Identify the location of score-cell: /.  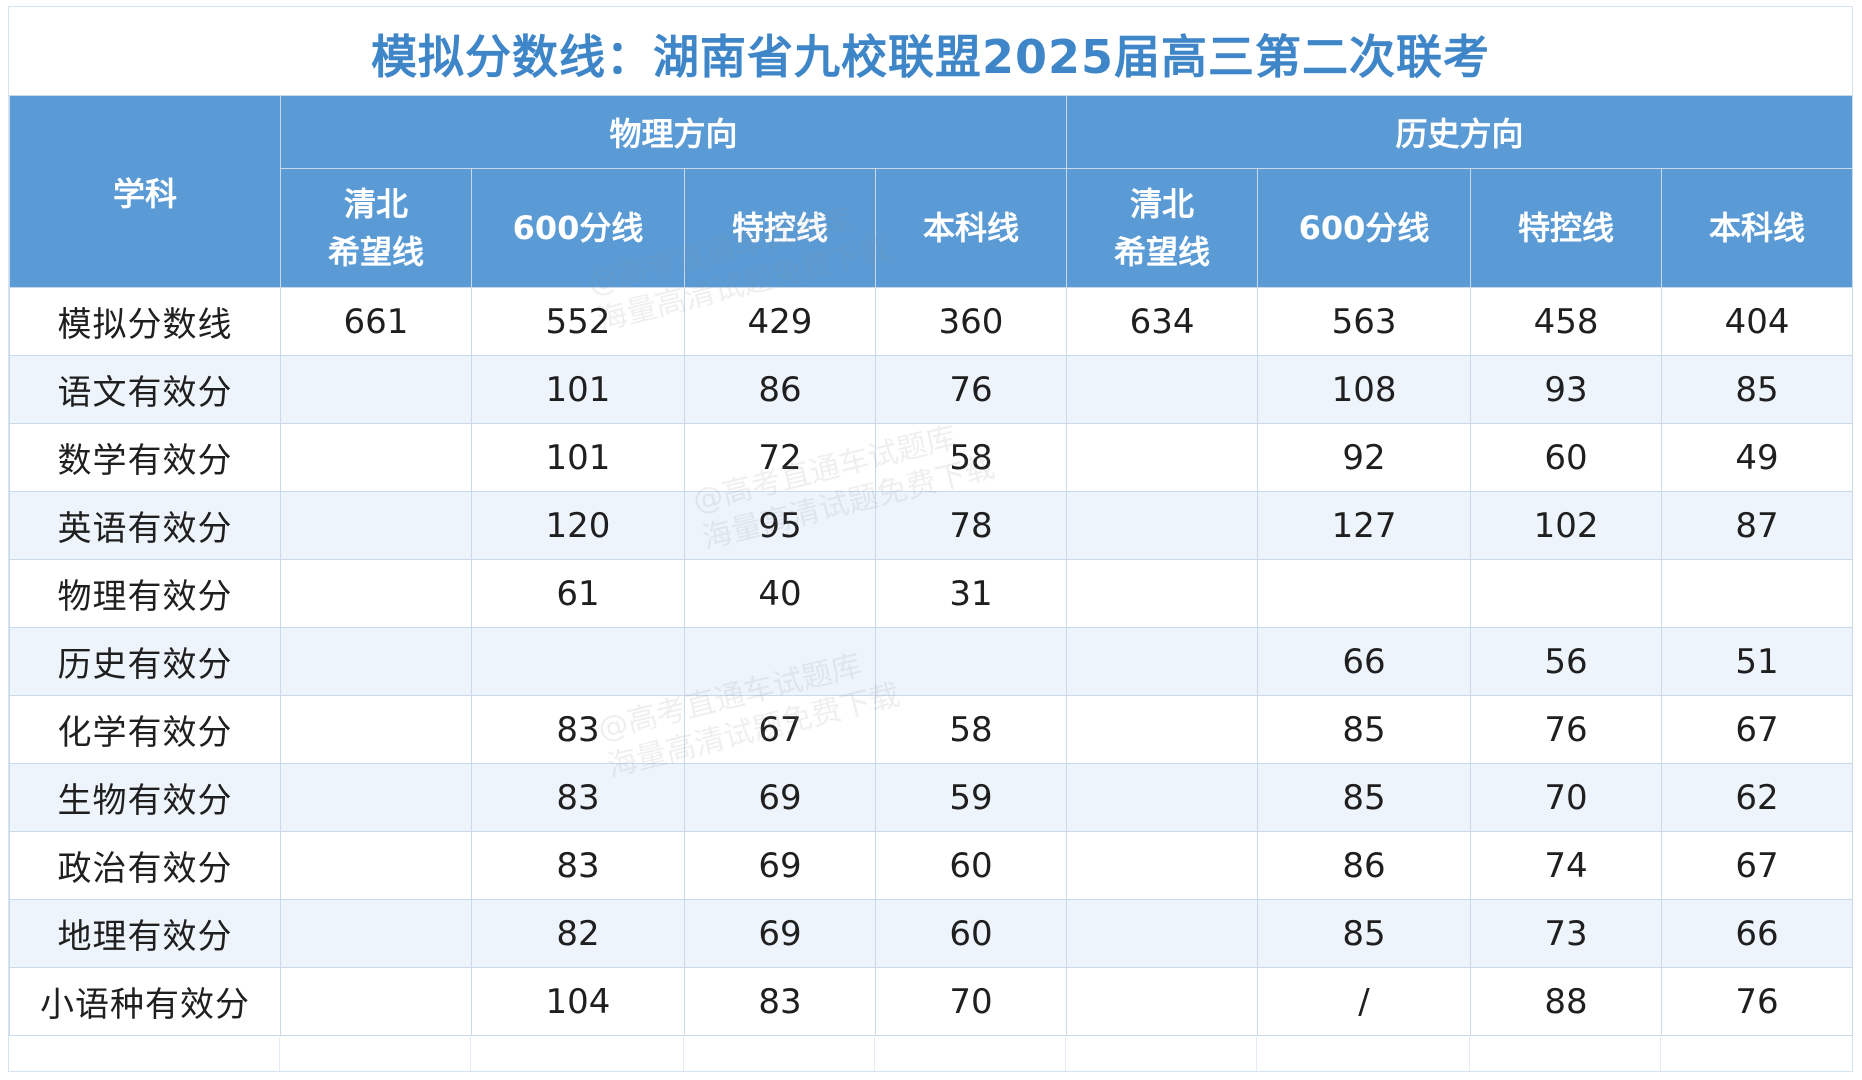
(1364, 1001).